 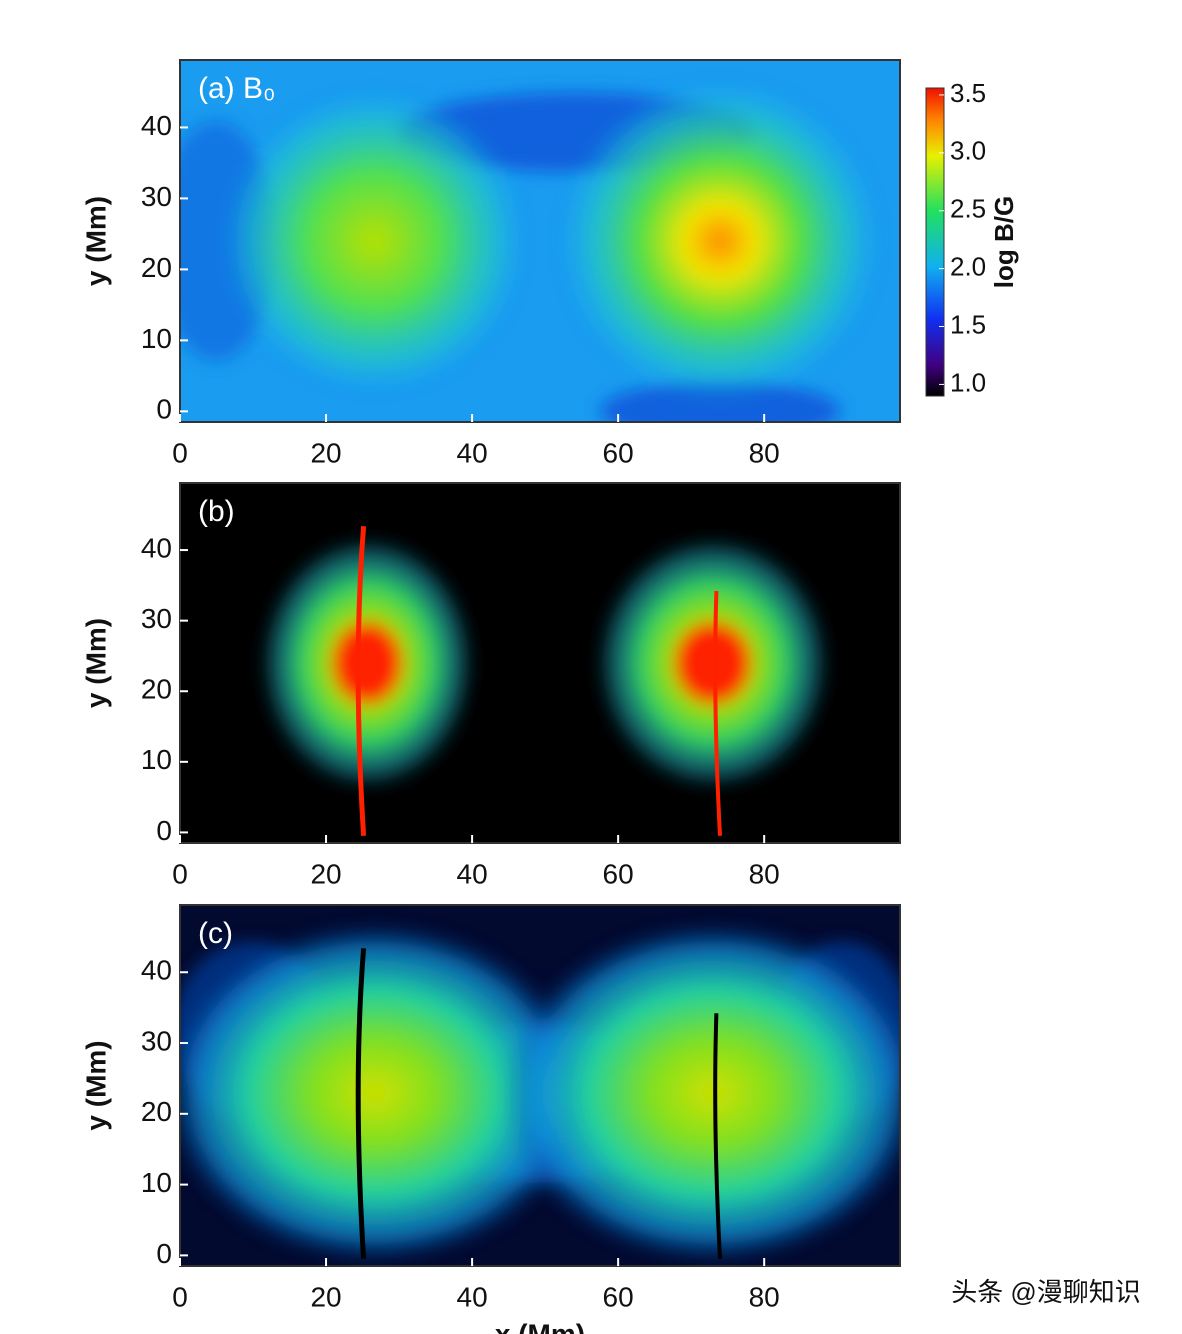 What do you see at coordinates (968, 209) in the screenshot?
I see `colorbar-tick-label: 2.5` at bounding box center [968, 209].